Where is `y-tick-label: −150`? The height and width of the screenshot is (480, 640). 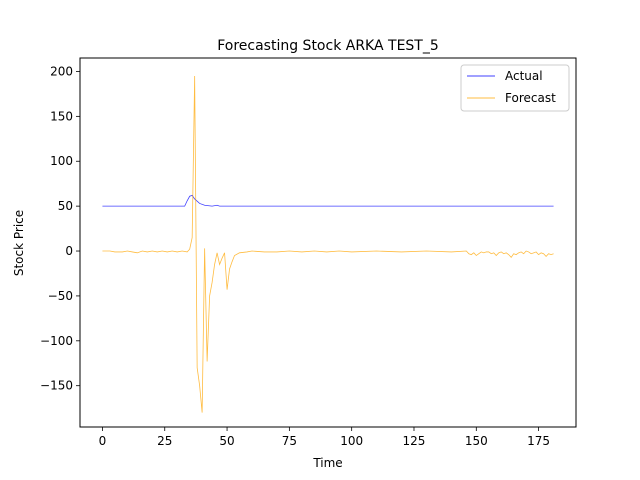
y-tick-label: −150 is located at coordinates (56, 386).